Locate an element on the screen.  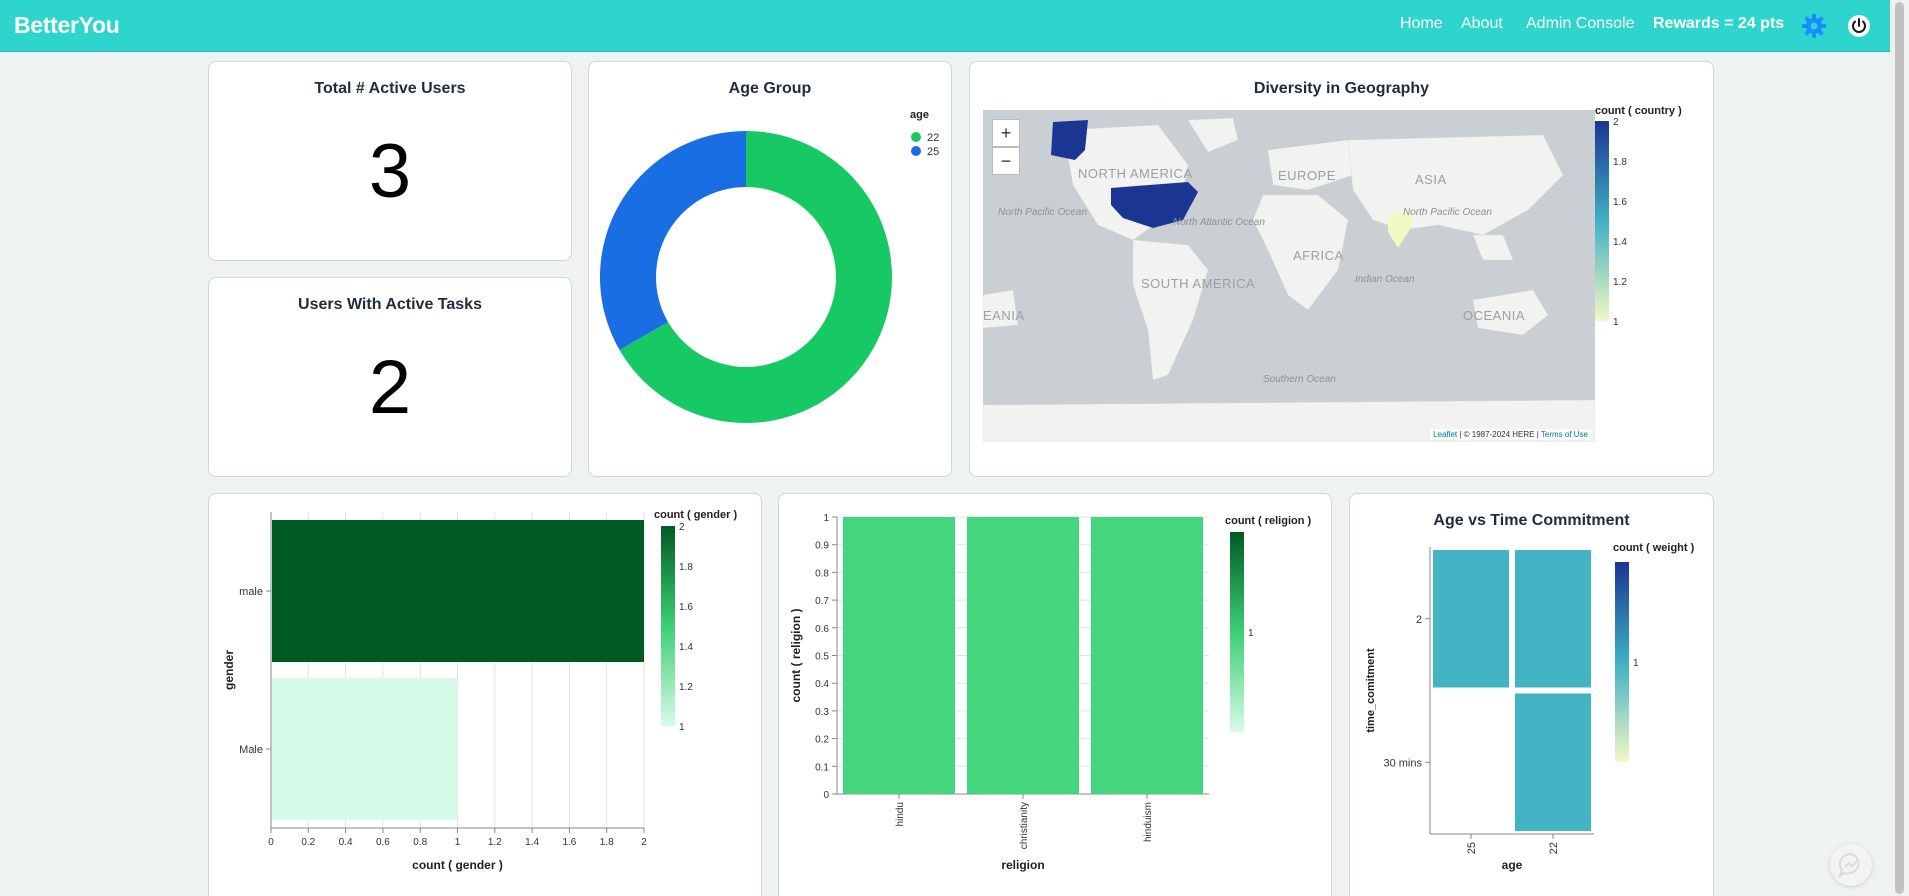
map-zoom-in-button: + is located at coordinates (1006, 133).